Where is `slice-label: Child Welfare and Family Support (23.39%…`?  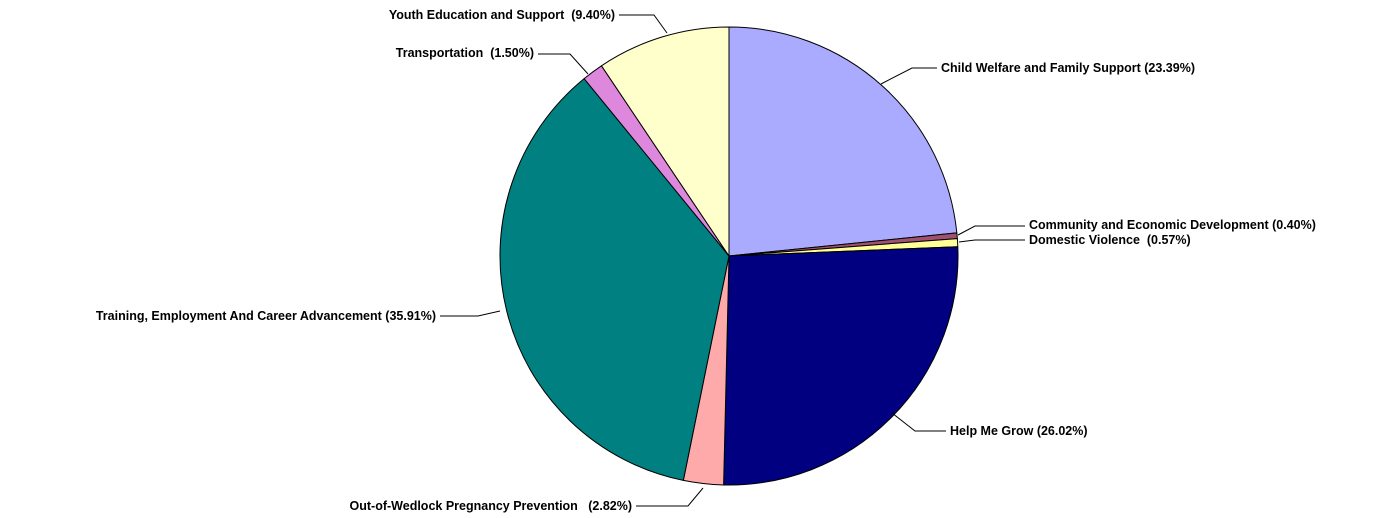
slice-label: Child Welfare and Family Support (23.39%… is located at coordinates (1068, 68).